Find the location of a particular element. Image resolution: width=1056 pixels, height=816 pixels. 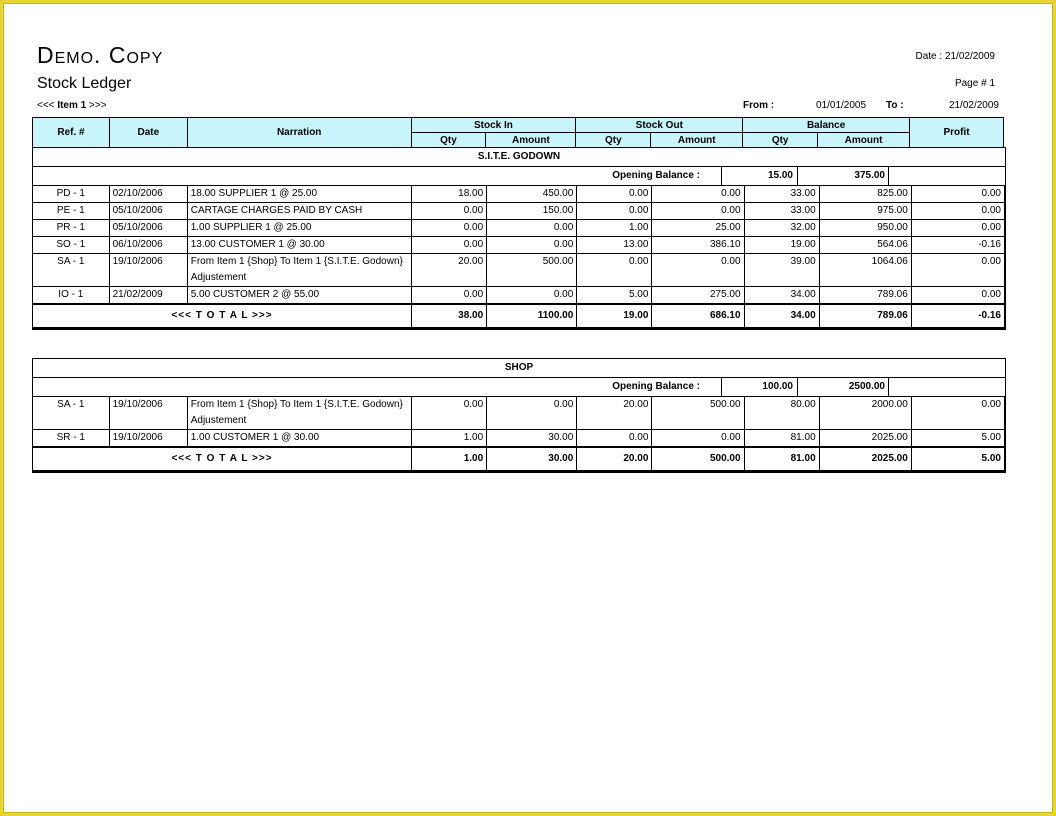

total-bal-qty: 81.00 is located at coordinates (782, 459).